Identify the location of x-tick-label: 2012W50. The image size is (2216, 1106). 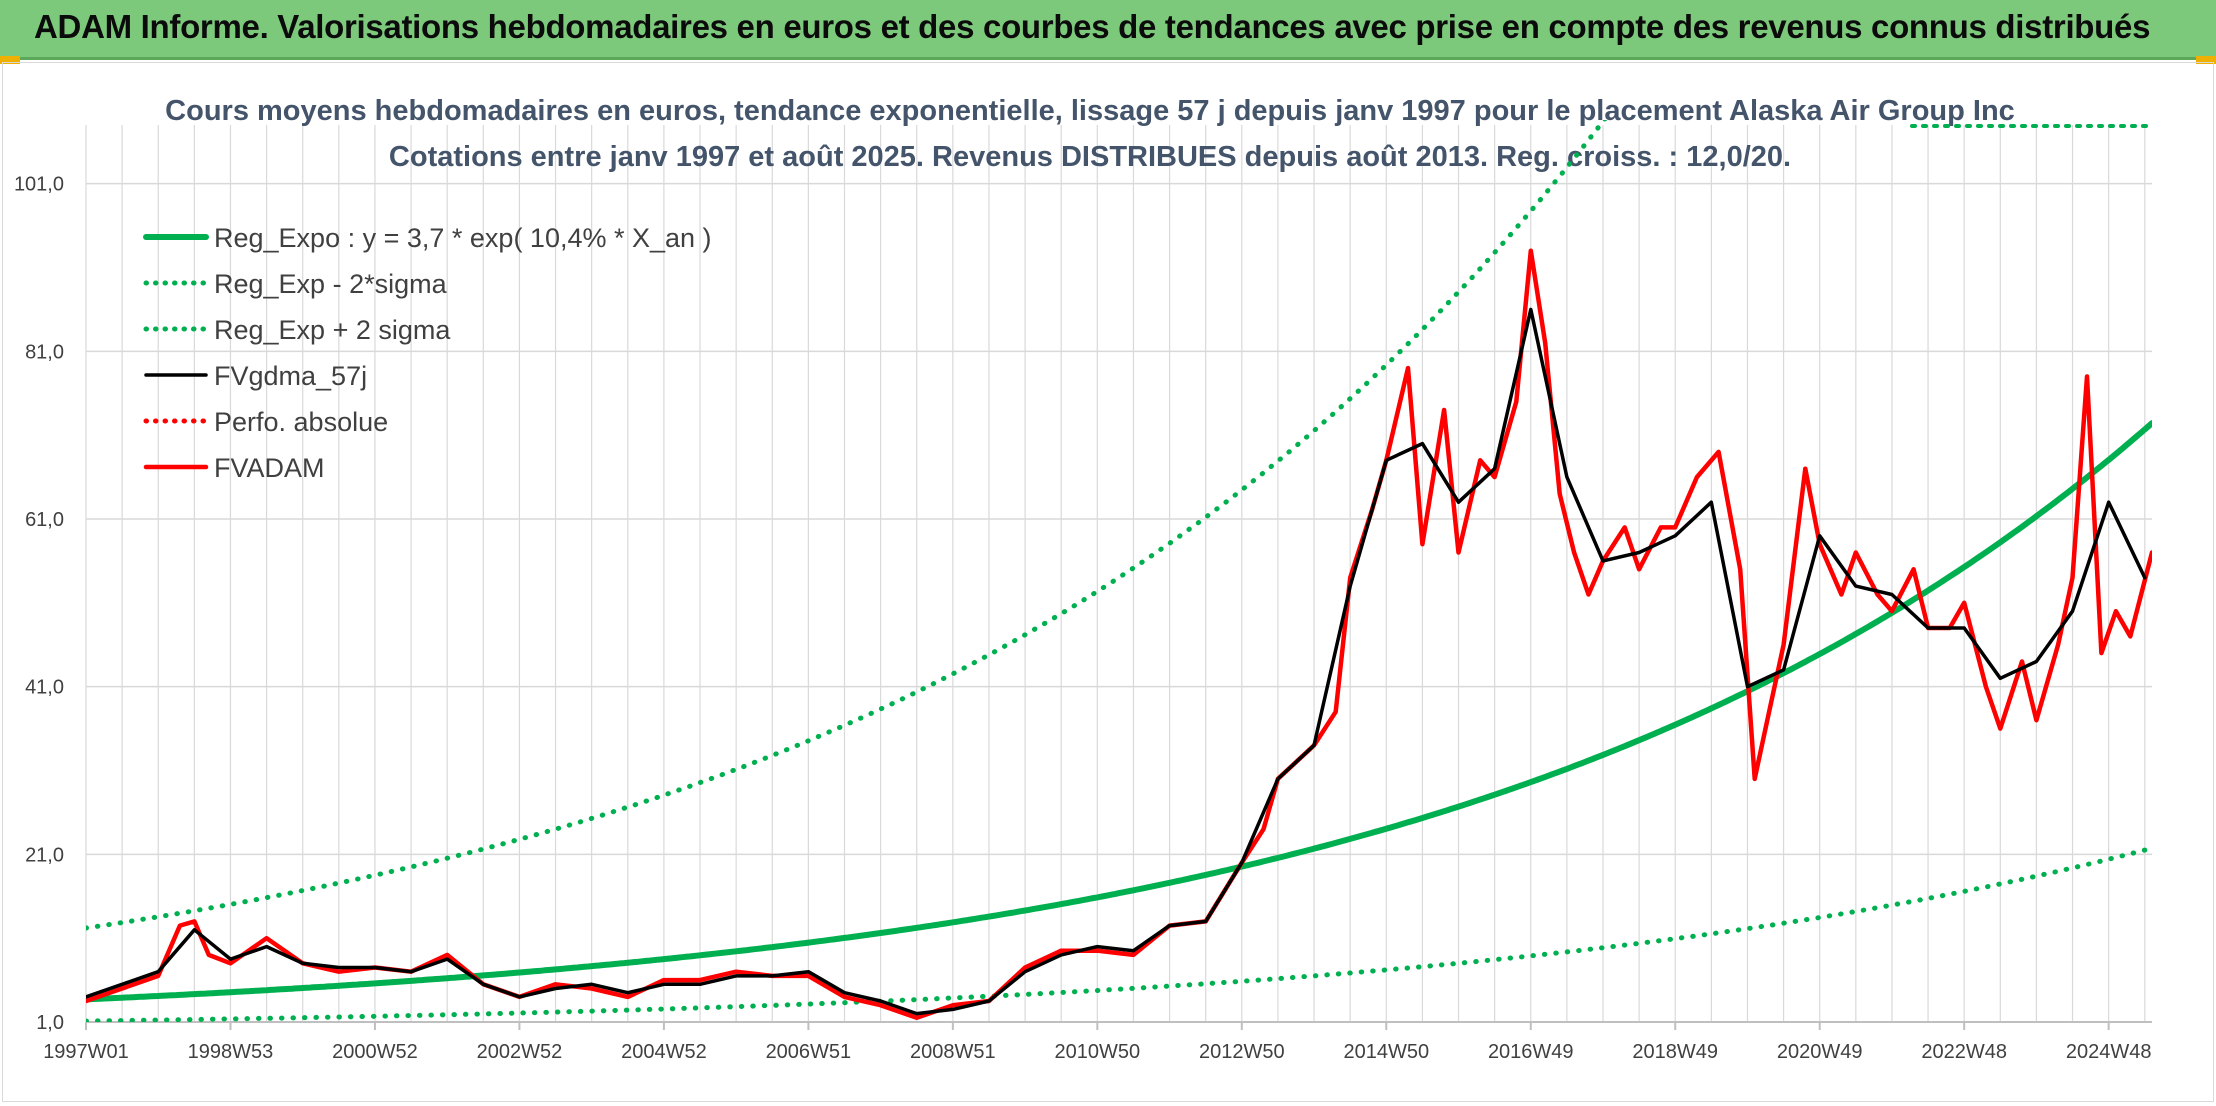
(1242, 1052).